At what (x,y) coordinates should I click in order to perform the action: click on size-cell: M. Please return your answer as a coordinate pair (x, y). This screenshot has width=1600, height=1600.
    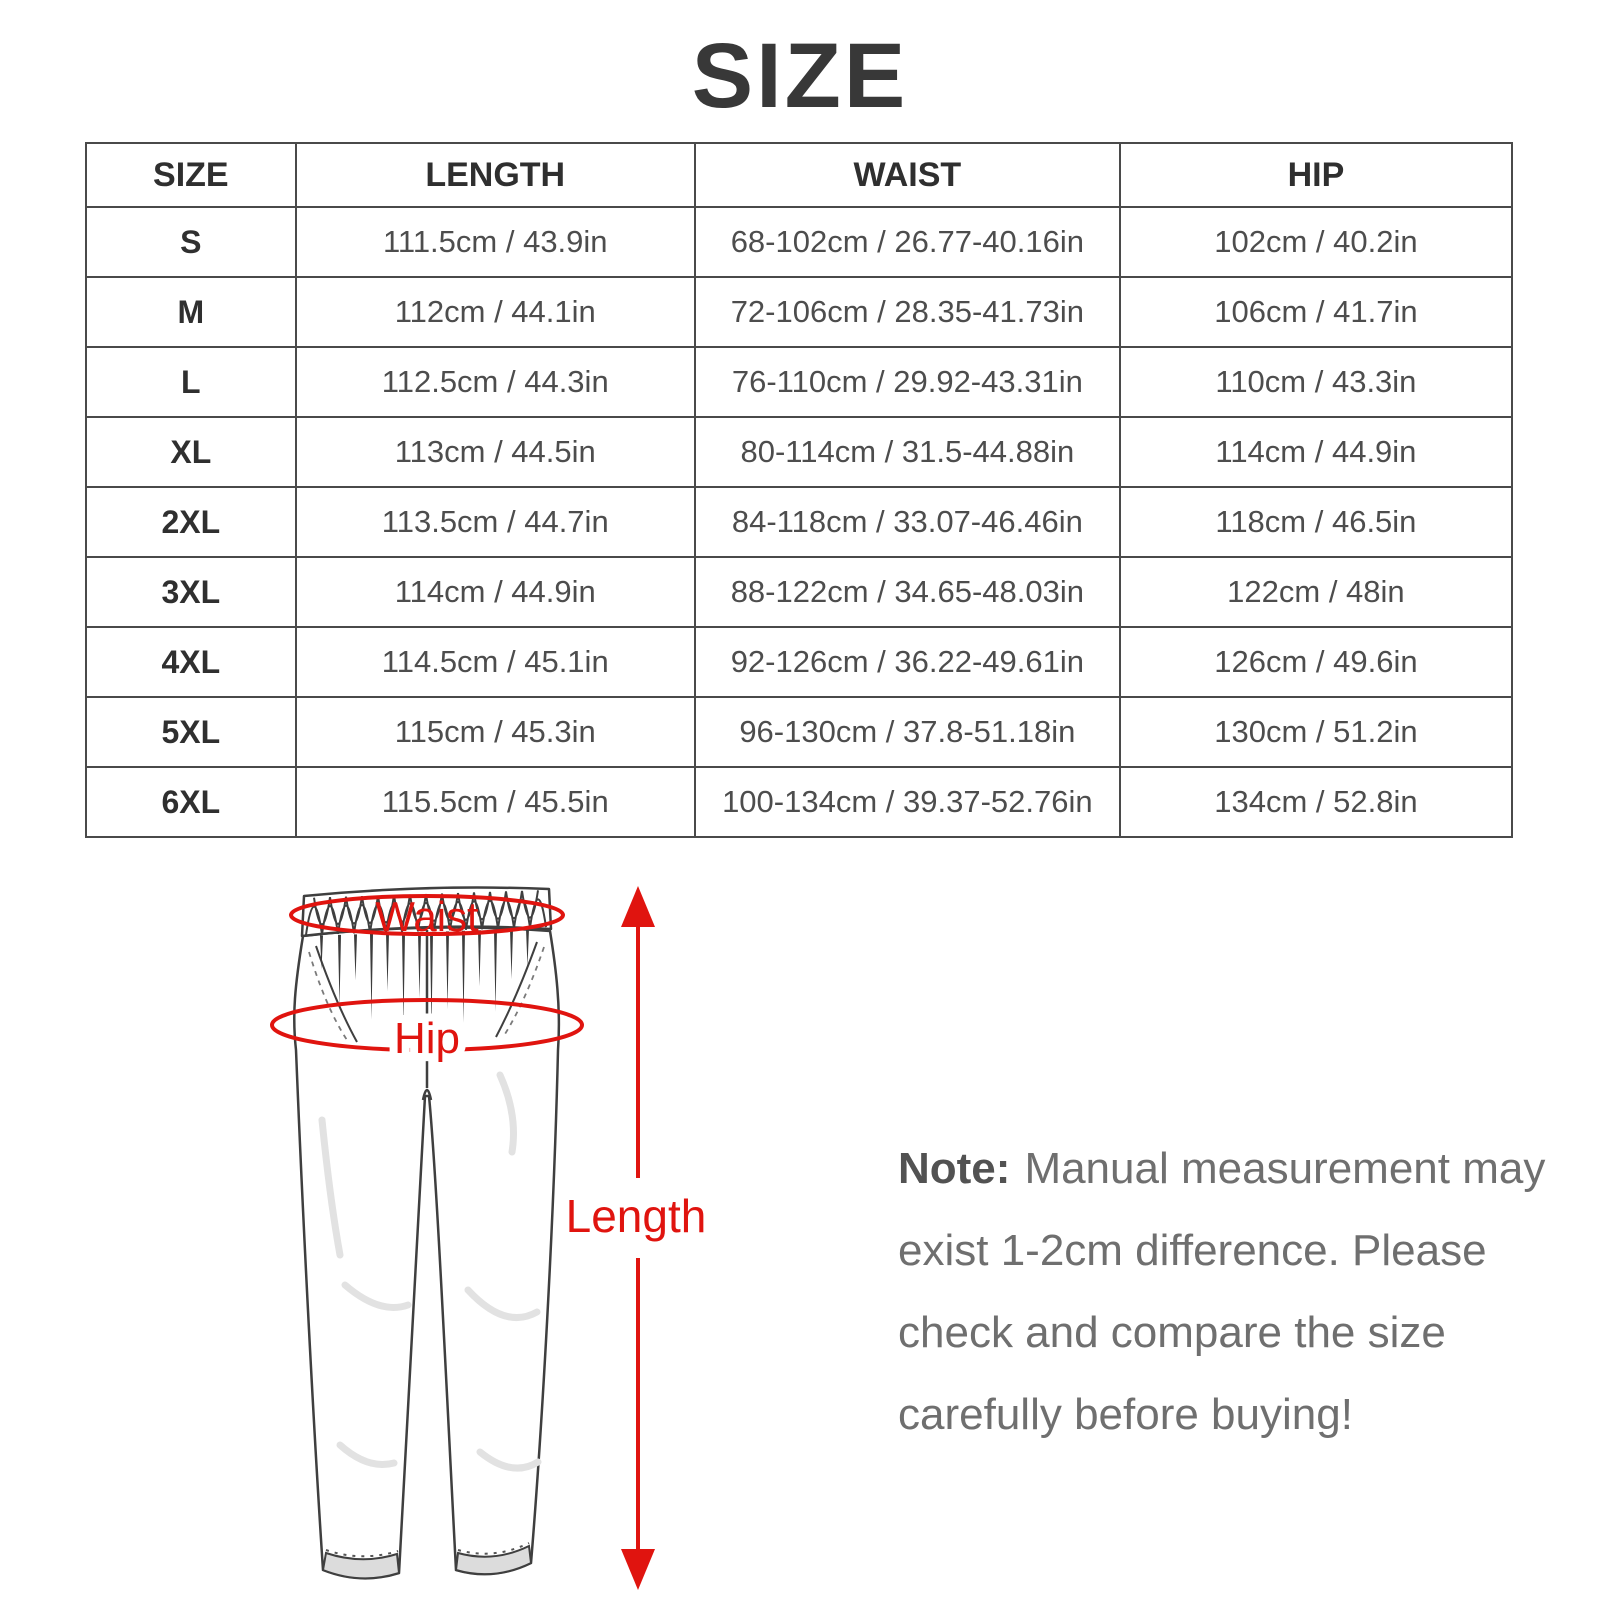
    Looking at the image, I should click on (191, 312).